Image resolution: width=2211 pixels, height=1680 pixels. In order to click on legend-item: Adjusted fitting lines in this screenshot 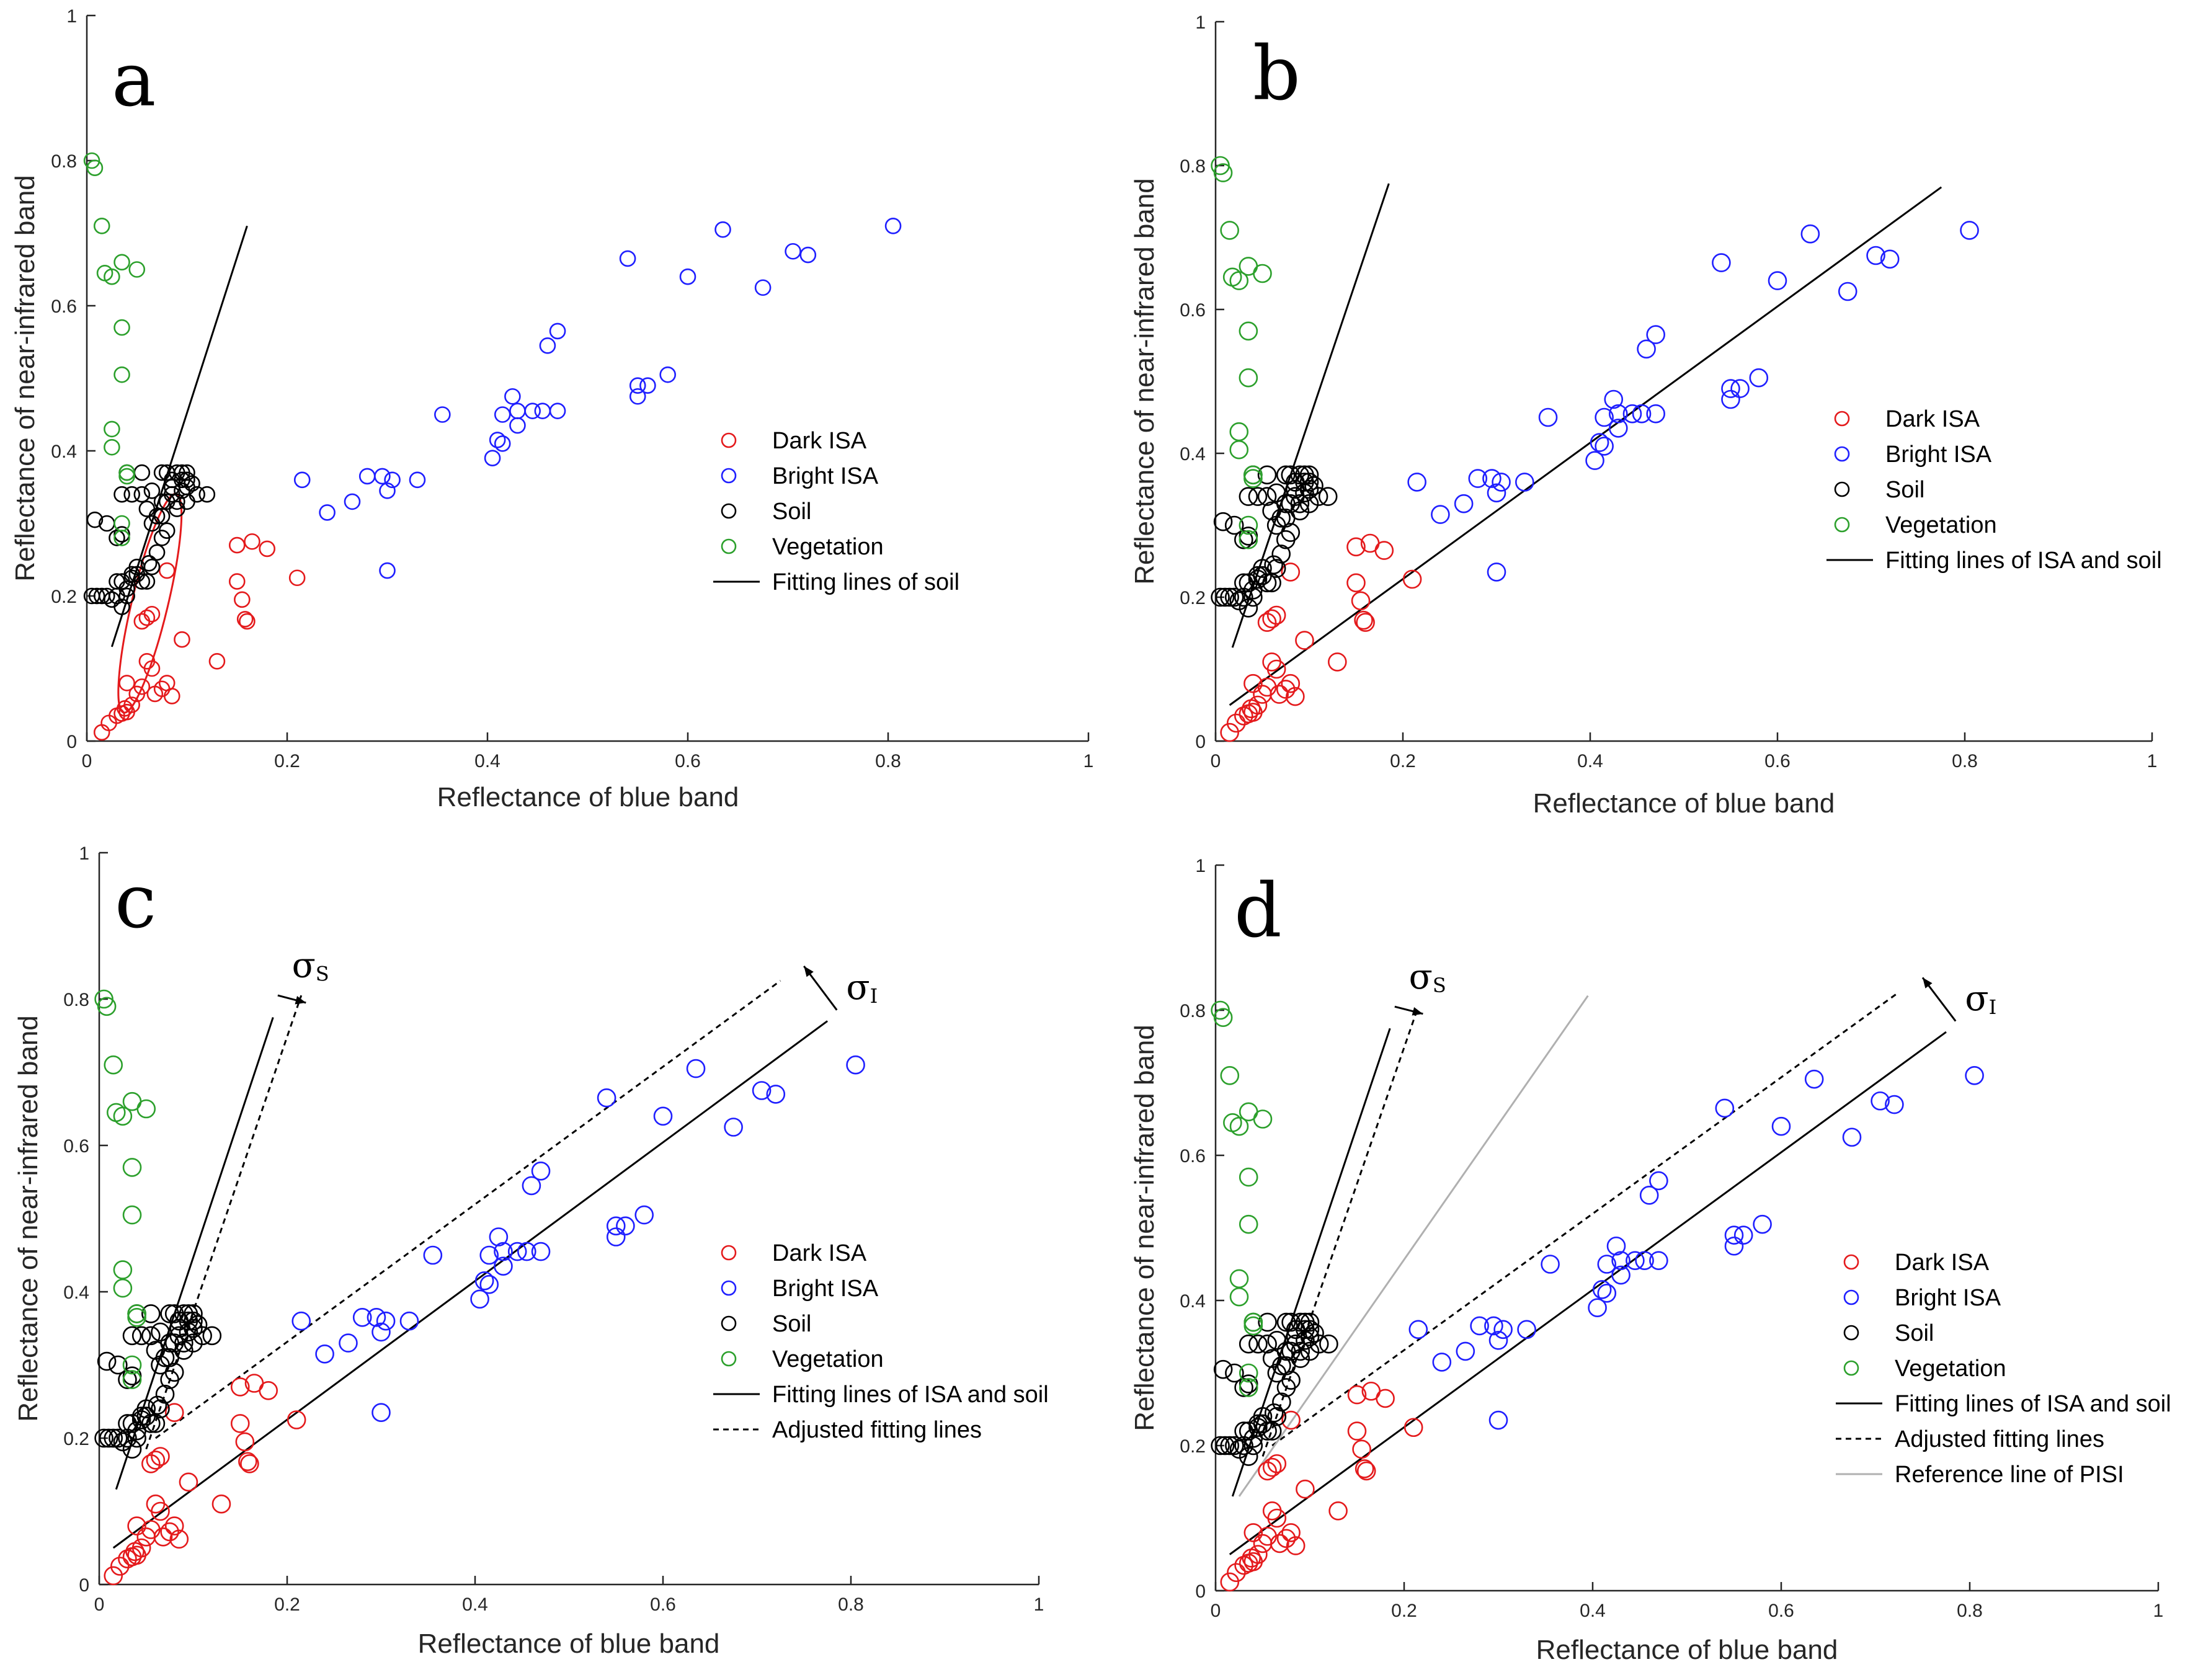, I will do `click(848, 1430)`.